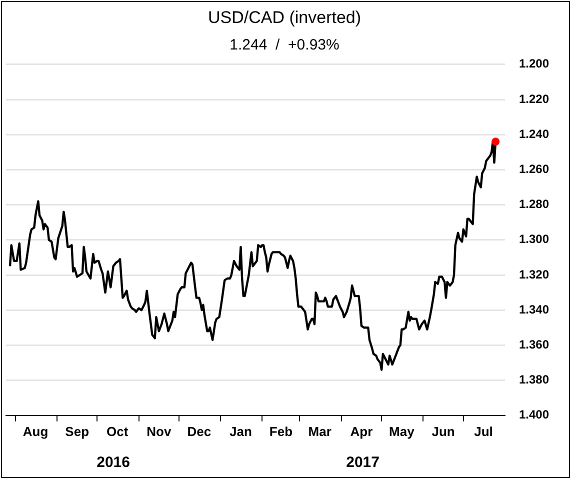  Describe the element at coordinates (241, 431) in the screenshot. I see `x-tick-label: Jan` at that location.